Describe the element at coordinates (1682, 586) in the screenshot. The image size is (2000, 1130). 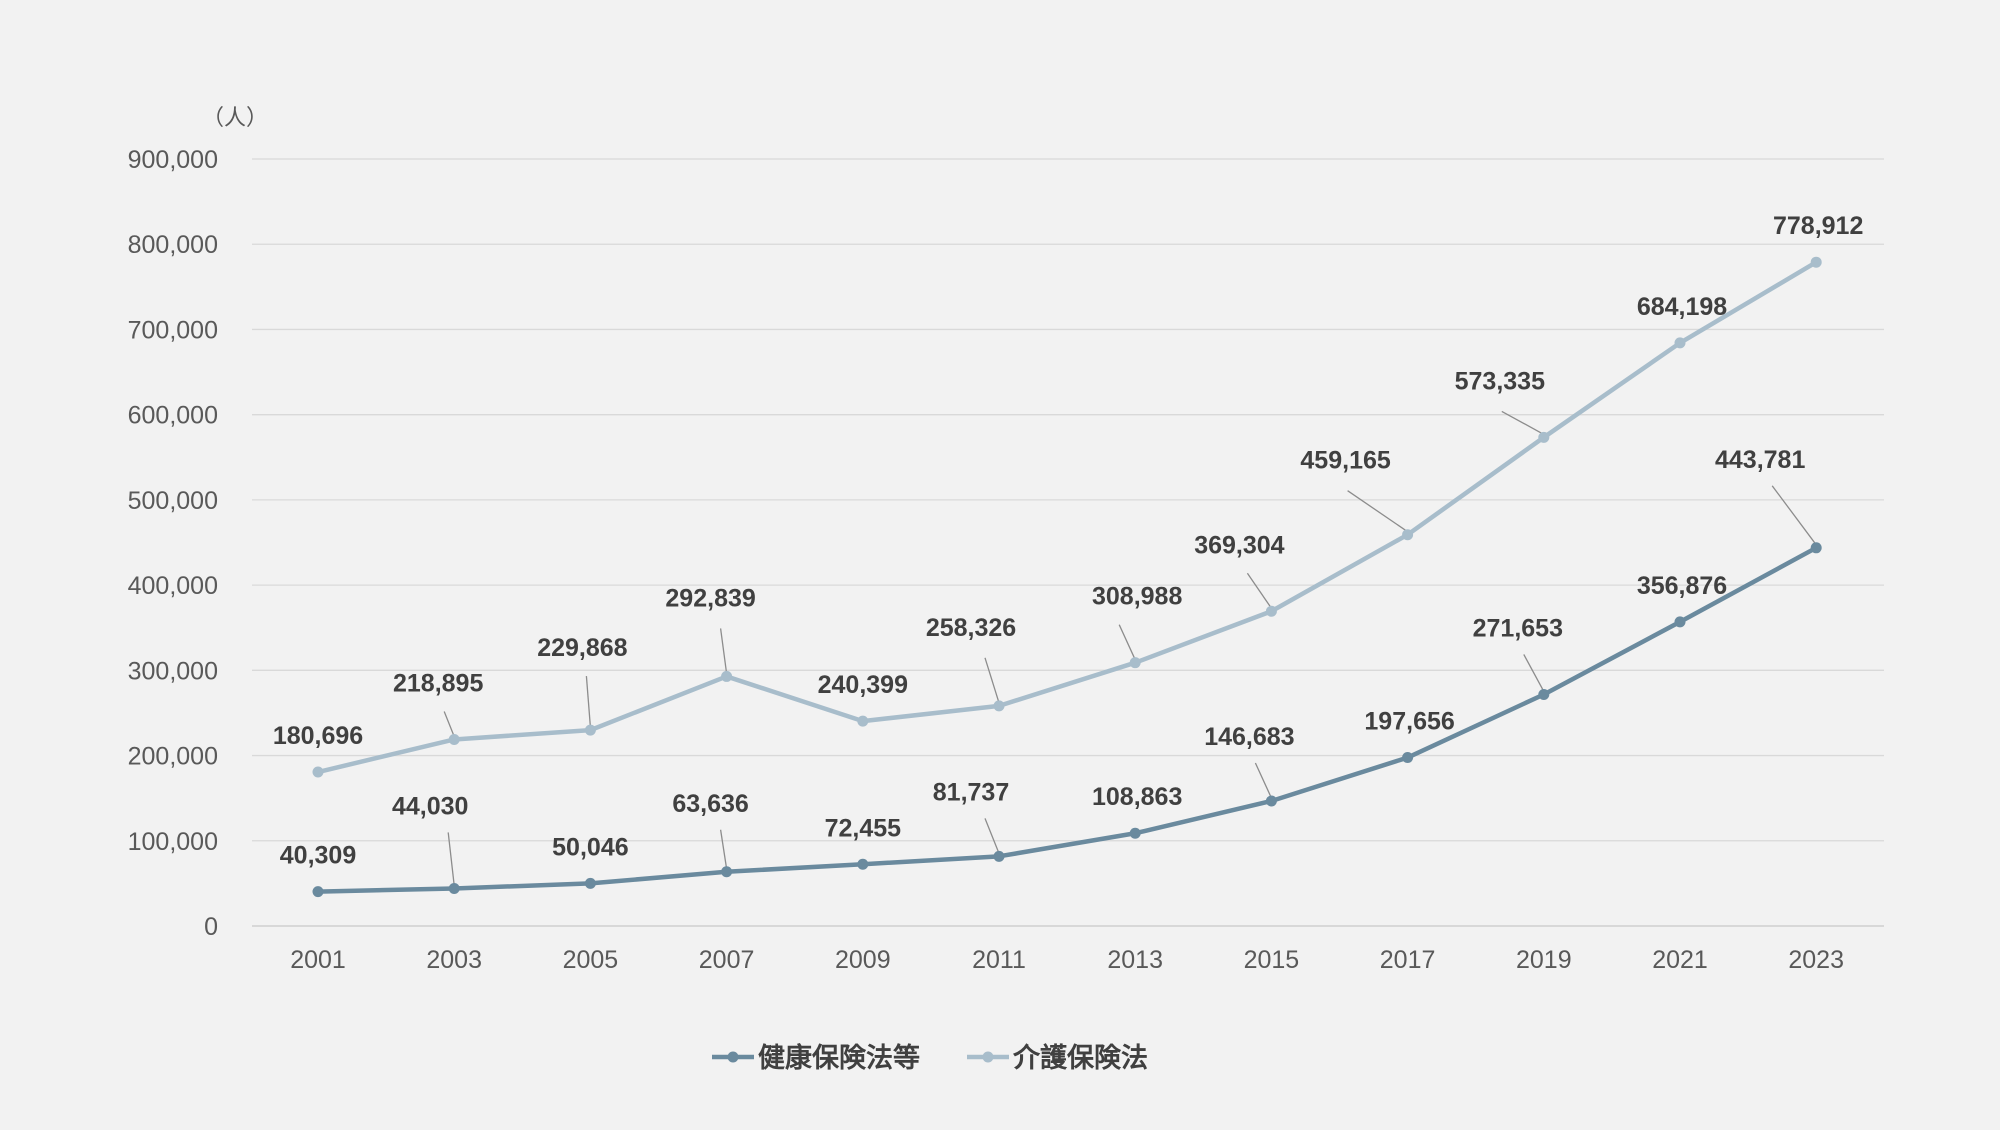
I see `data-label: 356,876` at that location.